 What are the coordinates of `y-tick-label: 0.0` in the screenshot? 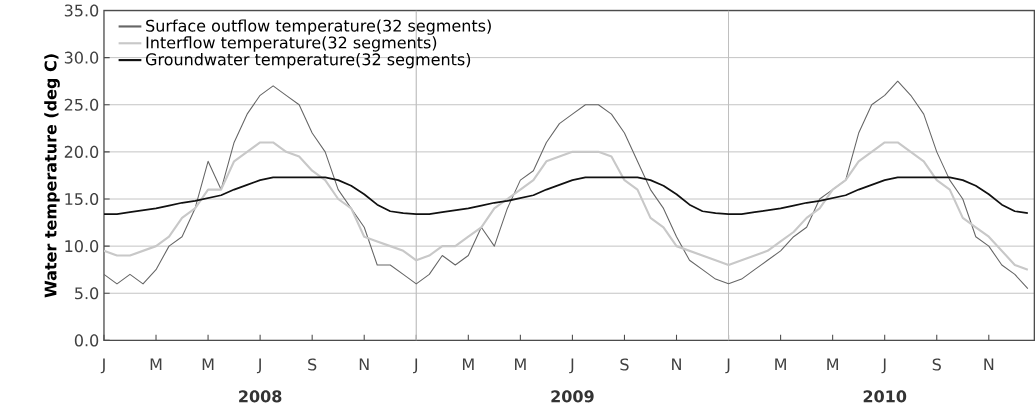 It's located at (86, 340).